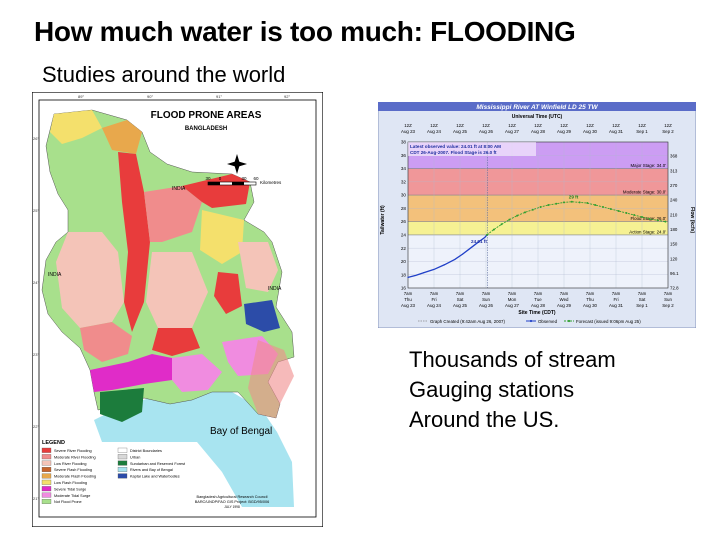  I want to click on flow-tick-label: 240, so click(674, 200).